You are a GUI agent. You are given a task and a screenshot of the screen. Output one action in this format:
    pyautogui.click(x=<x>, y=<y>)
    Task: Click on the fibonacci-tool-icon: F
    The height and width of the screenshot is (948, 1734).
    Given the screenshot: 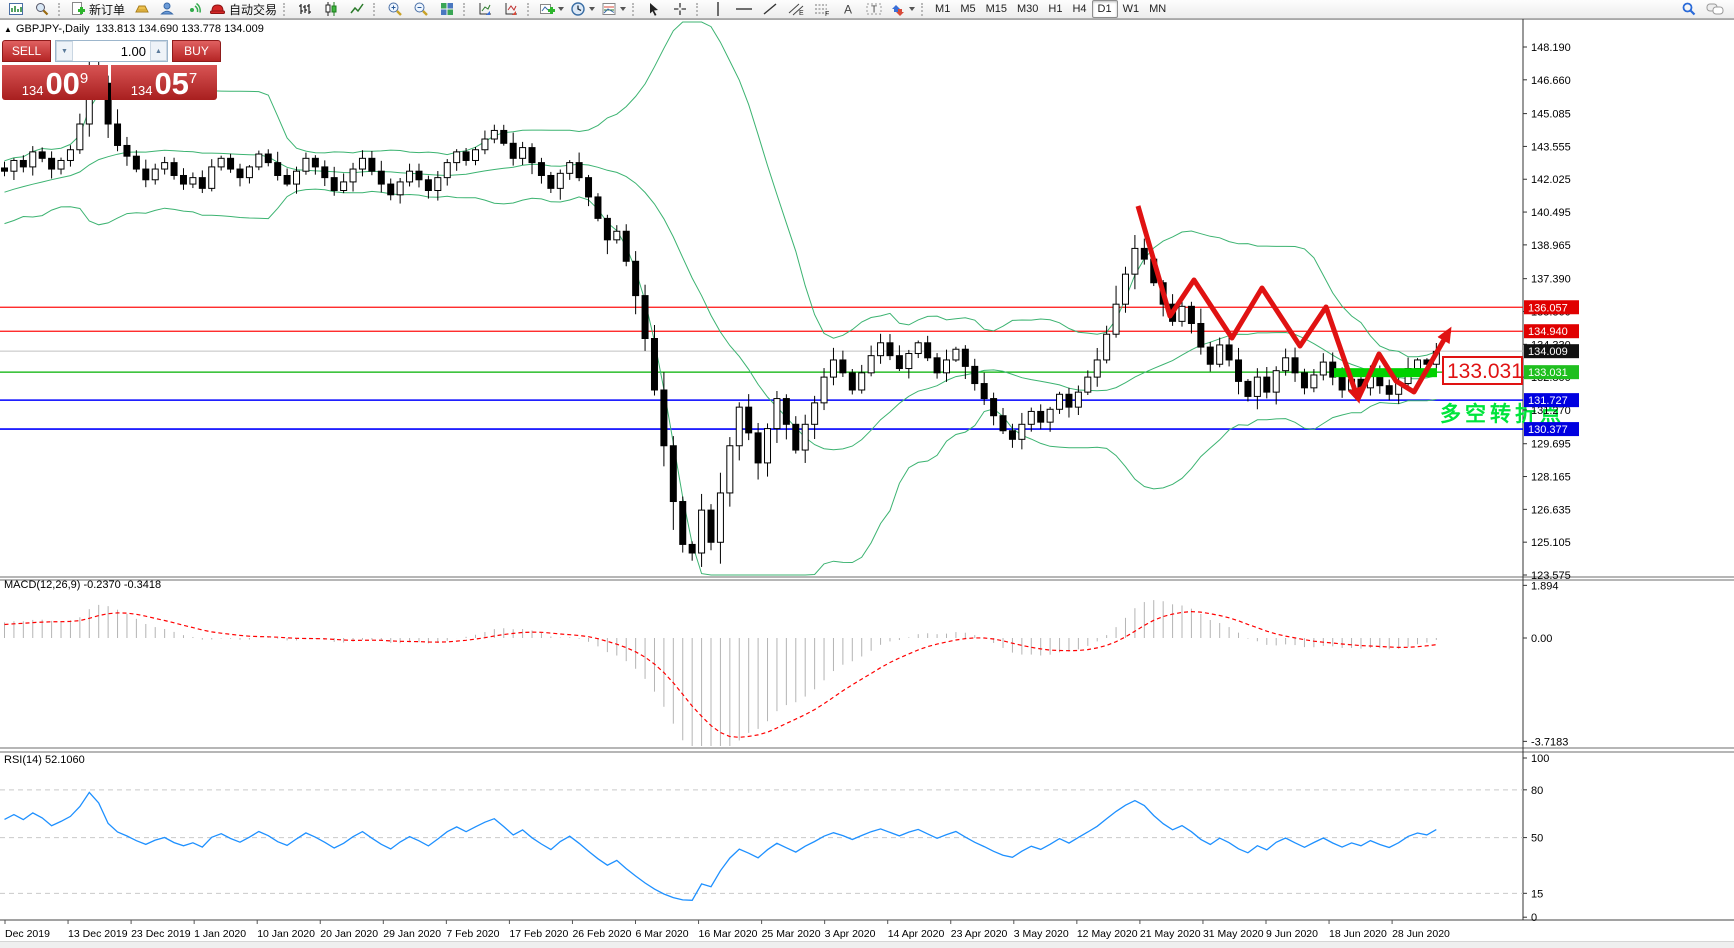 What is the action you would take?
    pyautogui.click(x=822, y=9)
    